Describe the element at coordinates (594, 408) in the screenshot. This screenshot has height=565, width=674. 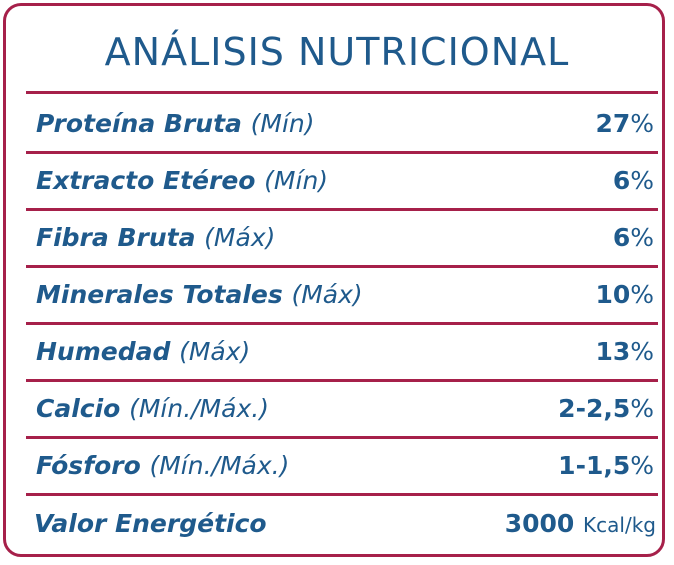
I see `value-number: 2-2,5` at that location.